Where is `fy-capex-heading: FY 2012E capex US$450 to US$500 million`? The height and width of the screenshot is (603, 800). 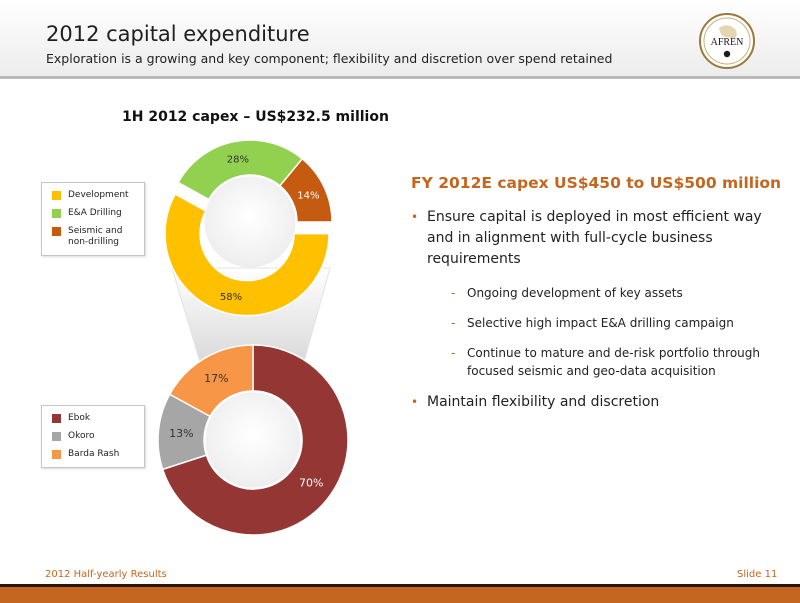 fy-capex-heading: FY 2012E capex US$450 to US$500 million is located at coordinates (596, 183).